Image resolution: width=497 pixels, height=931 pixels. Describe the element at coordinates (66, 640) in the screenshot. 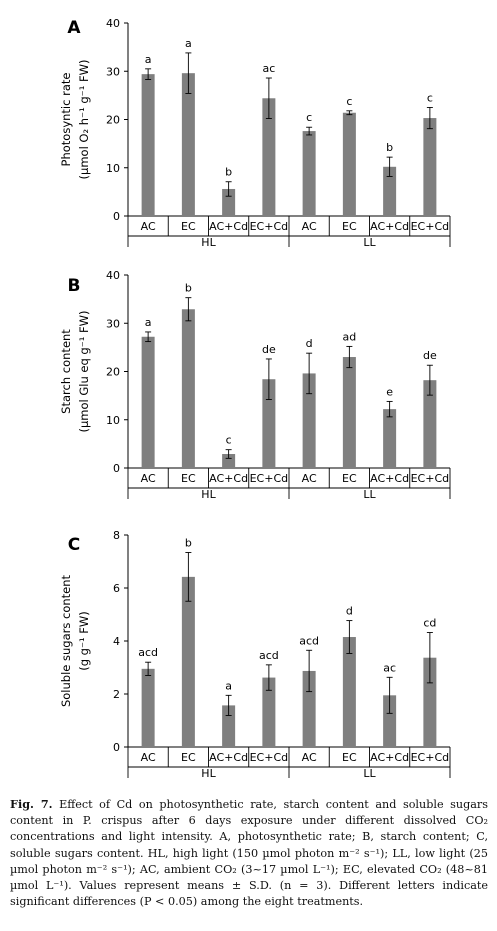

I see `y-axis-label-line1: Soluble sugars content` at that location.